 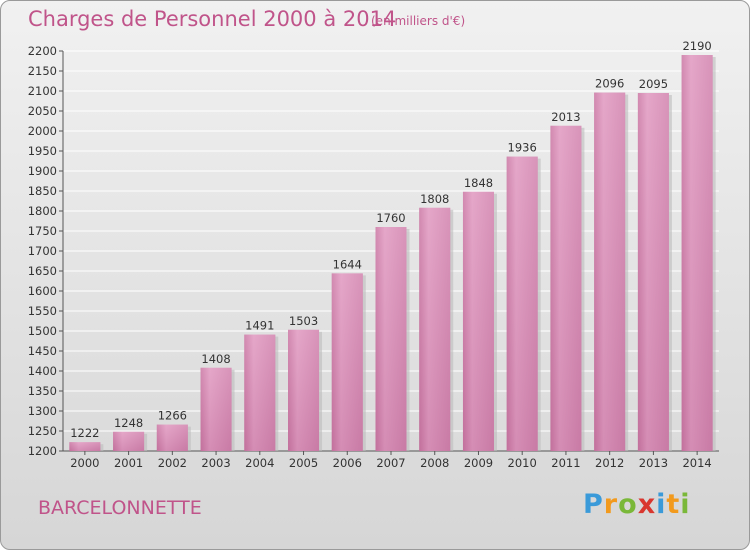 I want to click on logo-letter: r, so click(x=611, y=504).